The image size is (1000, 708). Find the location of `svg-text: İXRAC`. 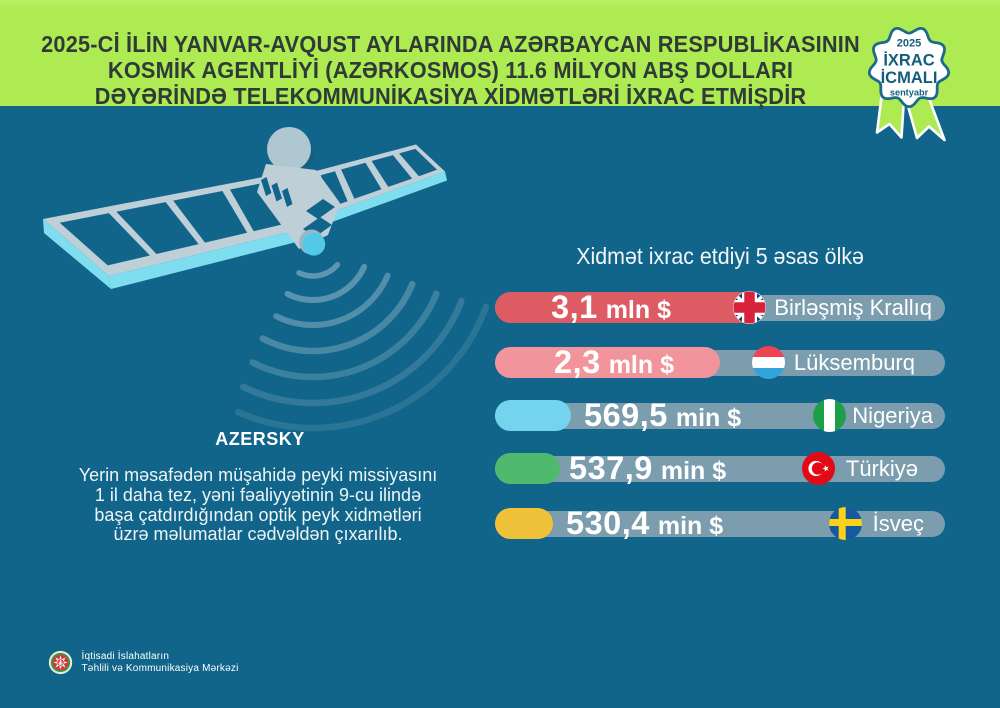

svg-text: İXRAC is located at coordinates (908, 61).